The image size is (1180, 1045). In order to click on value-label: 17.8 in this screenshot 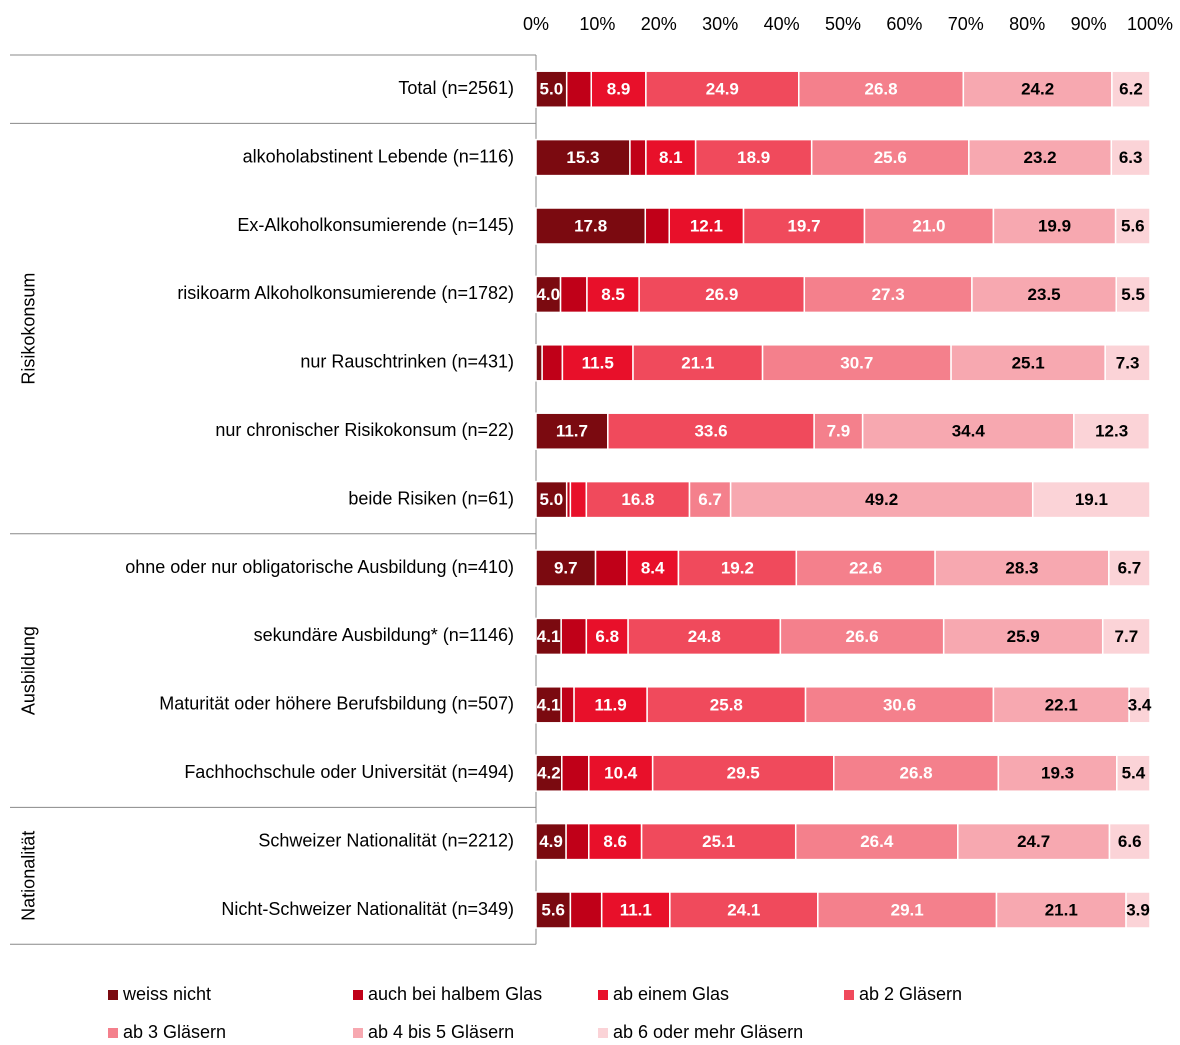, I will do `click(590, 225)`.